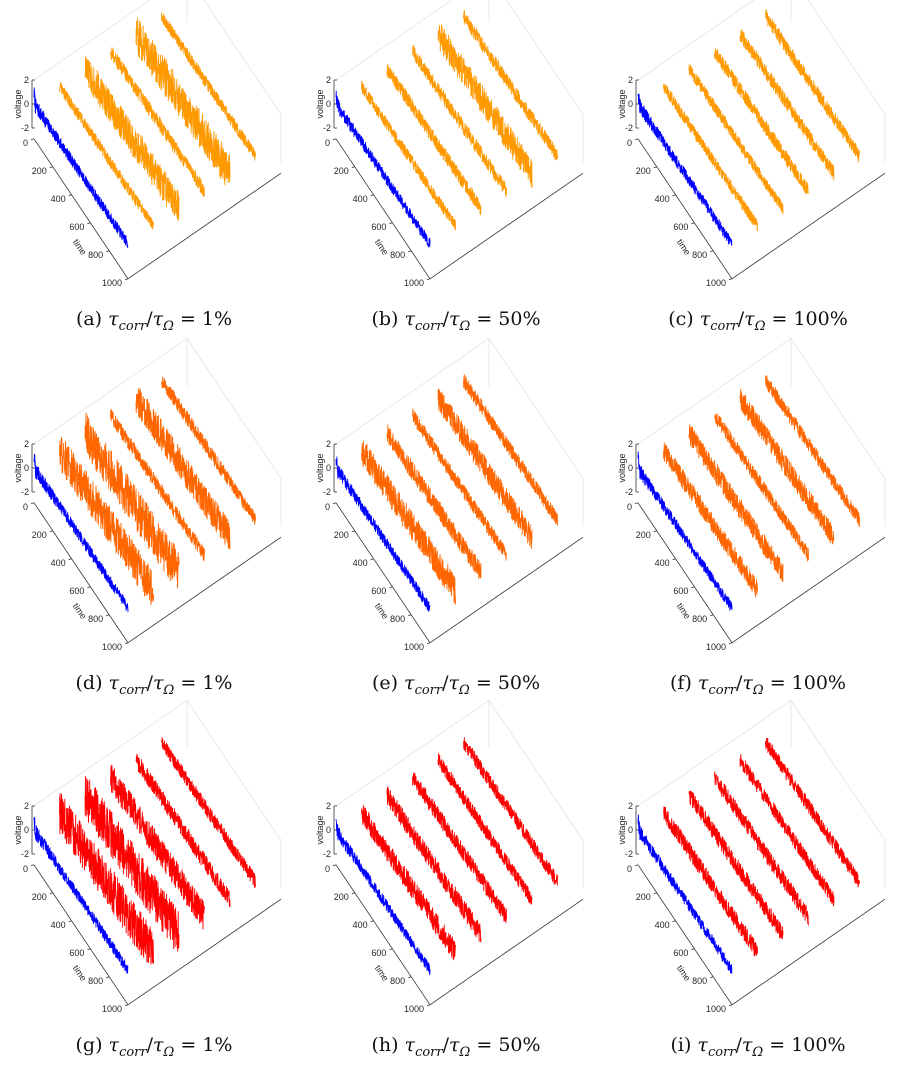 The image size is (912, 1091). I want to click on panel-label: (g), so click(92, 1045).